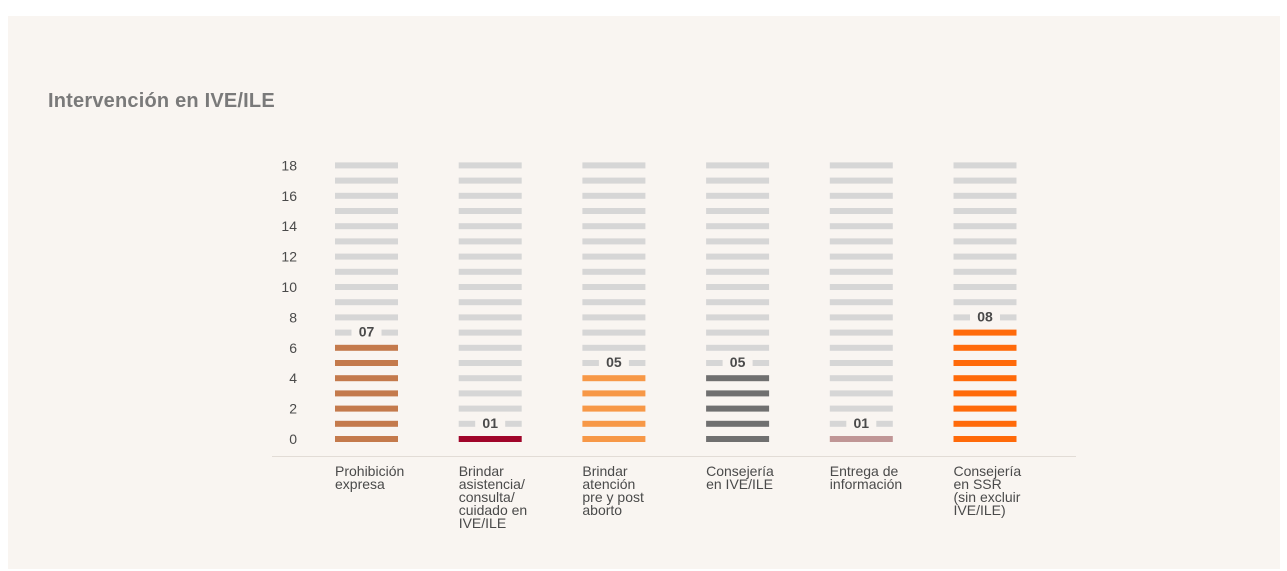  I want to click on category-label: Brindar atención pre y post aborto, so click(613, 490).